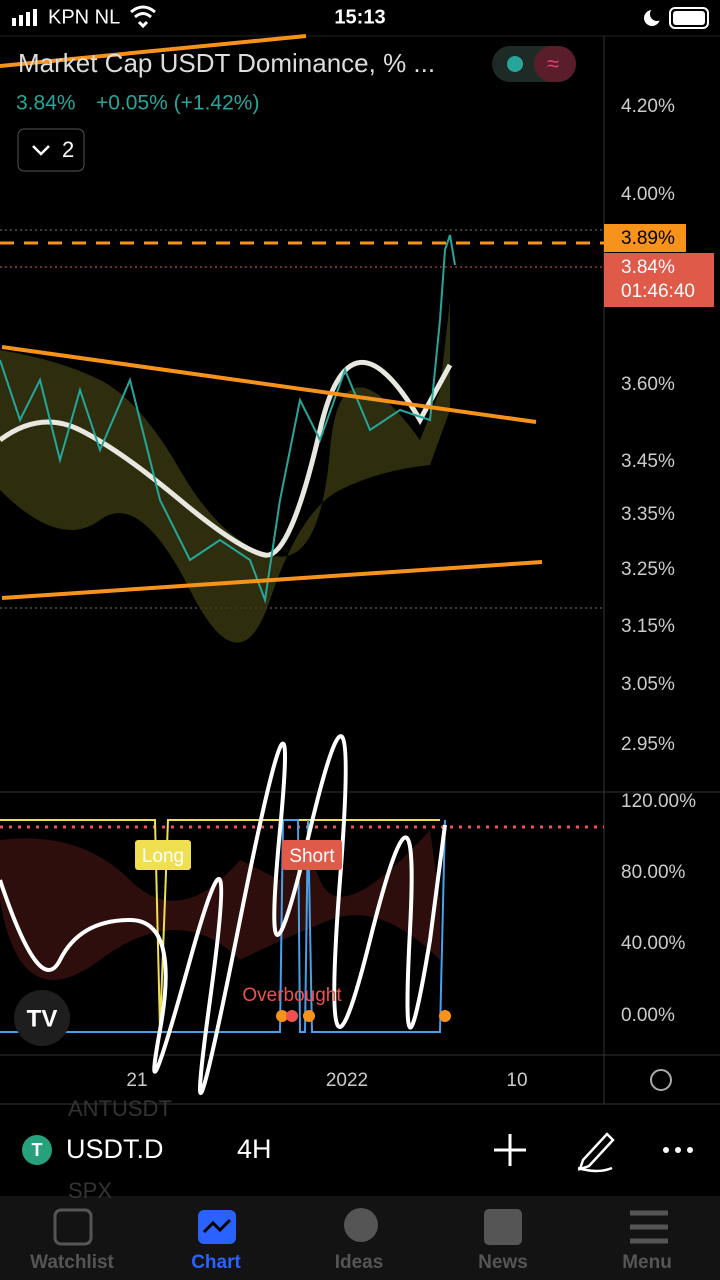 Image resolution: width=720 pixels, height=1280 pixels. Describe the element at coordinates (46, 103) in the screenshot. I see `last-price: 3.84%` at that location.